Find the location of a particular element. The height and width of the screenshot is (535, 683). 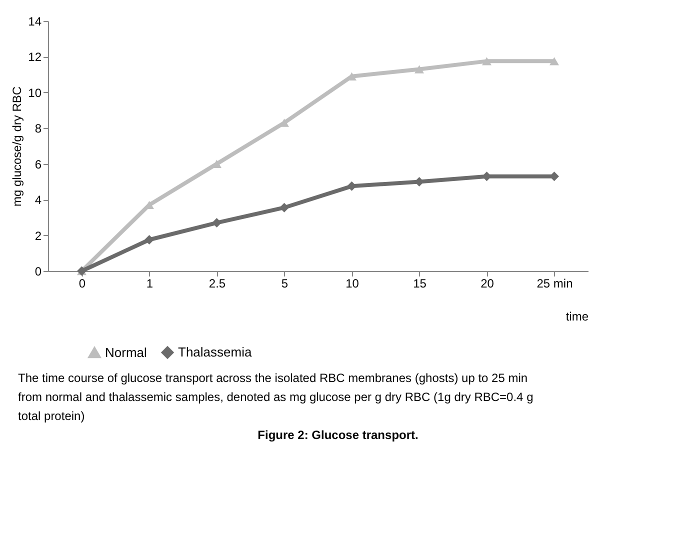

x-tick-label: 1 is located at coordinates (150, 283).